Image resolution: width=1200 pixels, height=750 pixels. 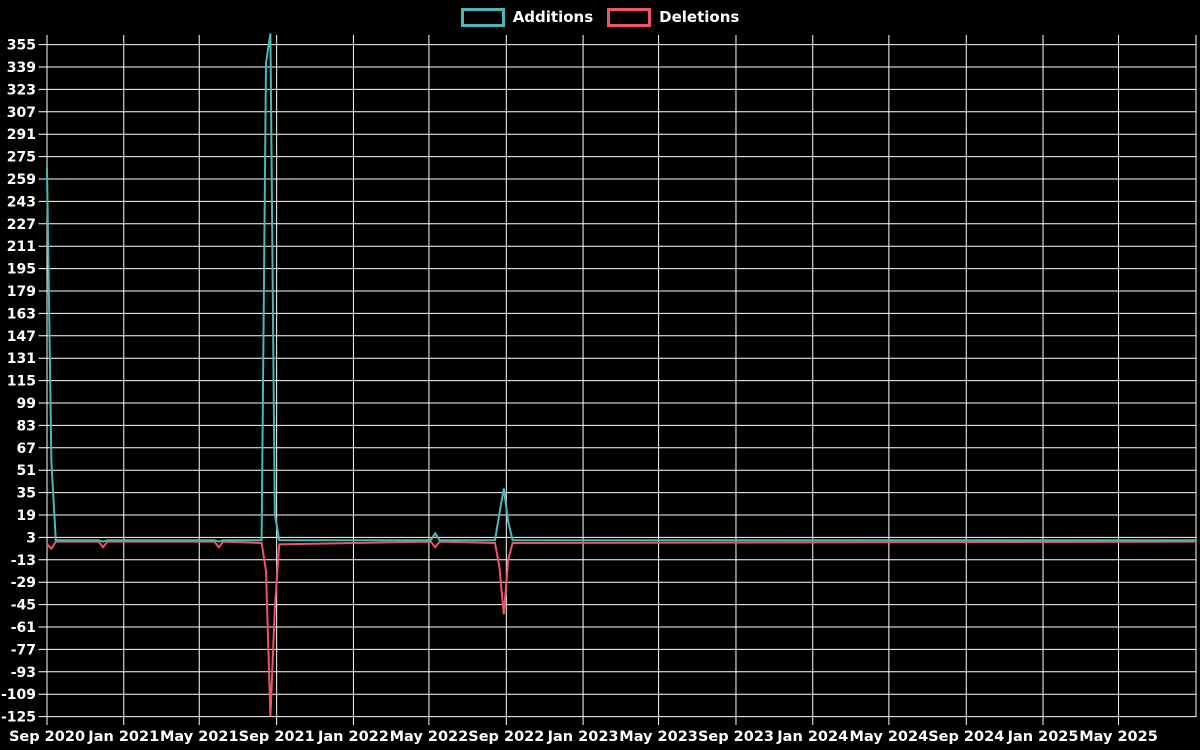 I want to click on y-axis-tick-label: 35, so click(x=26, y=494).